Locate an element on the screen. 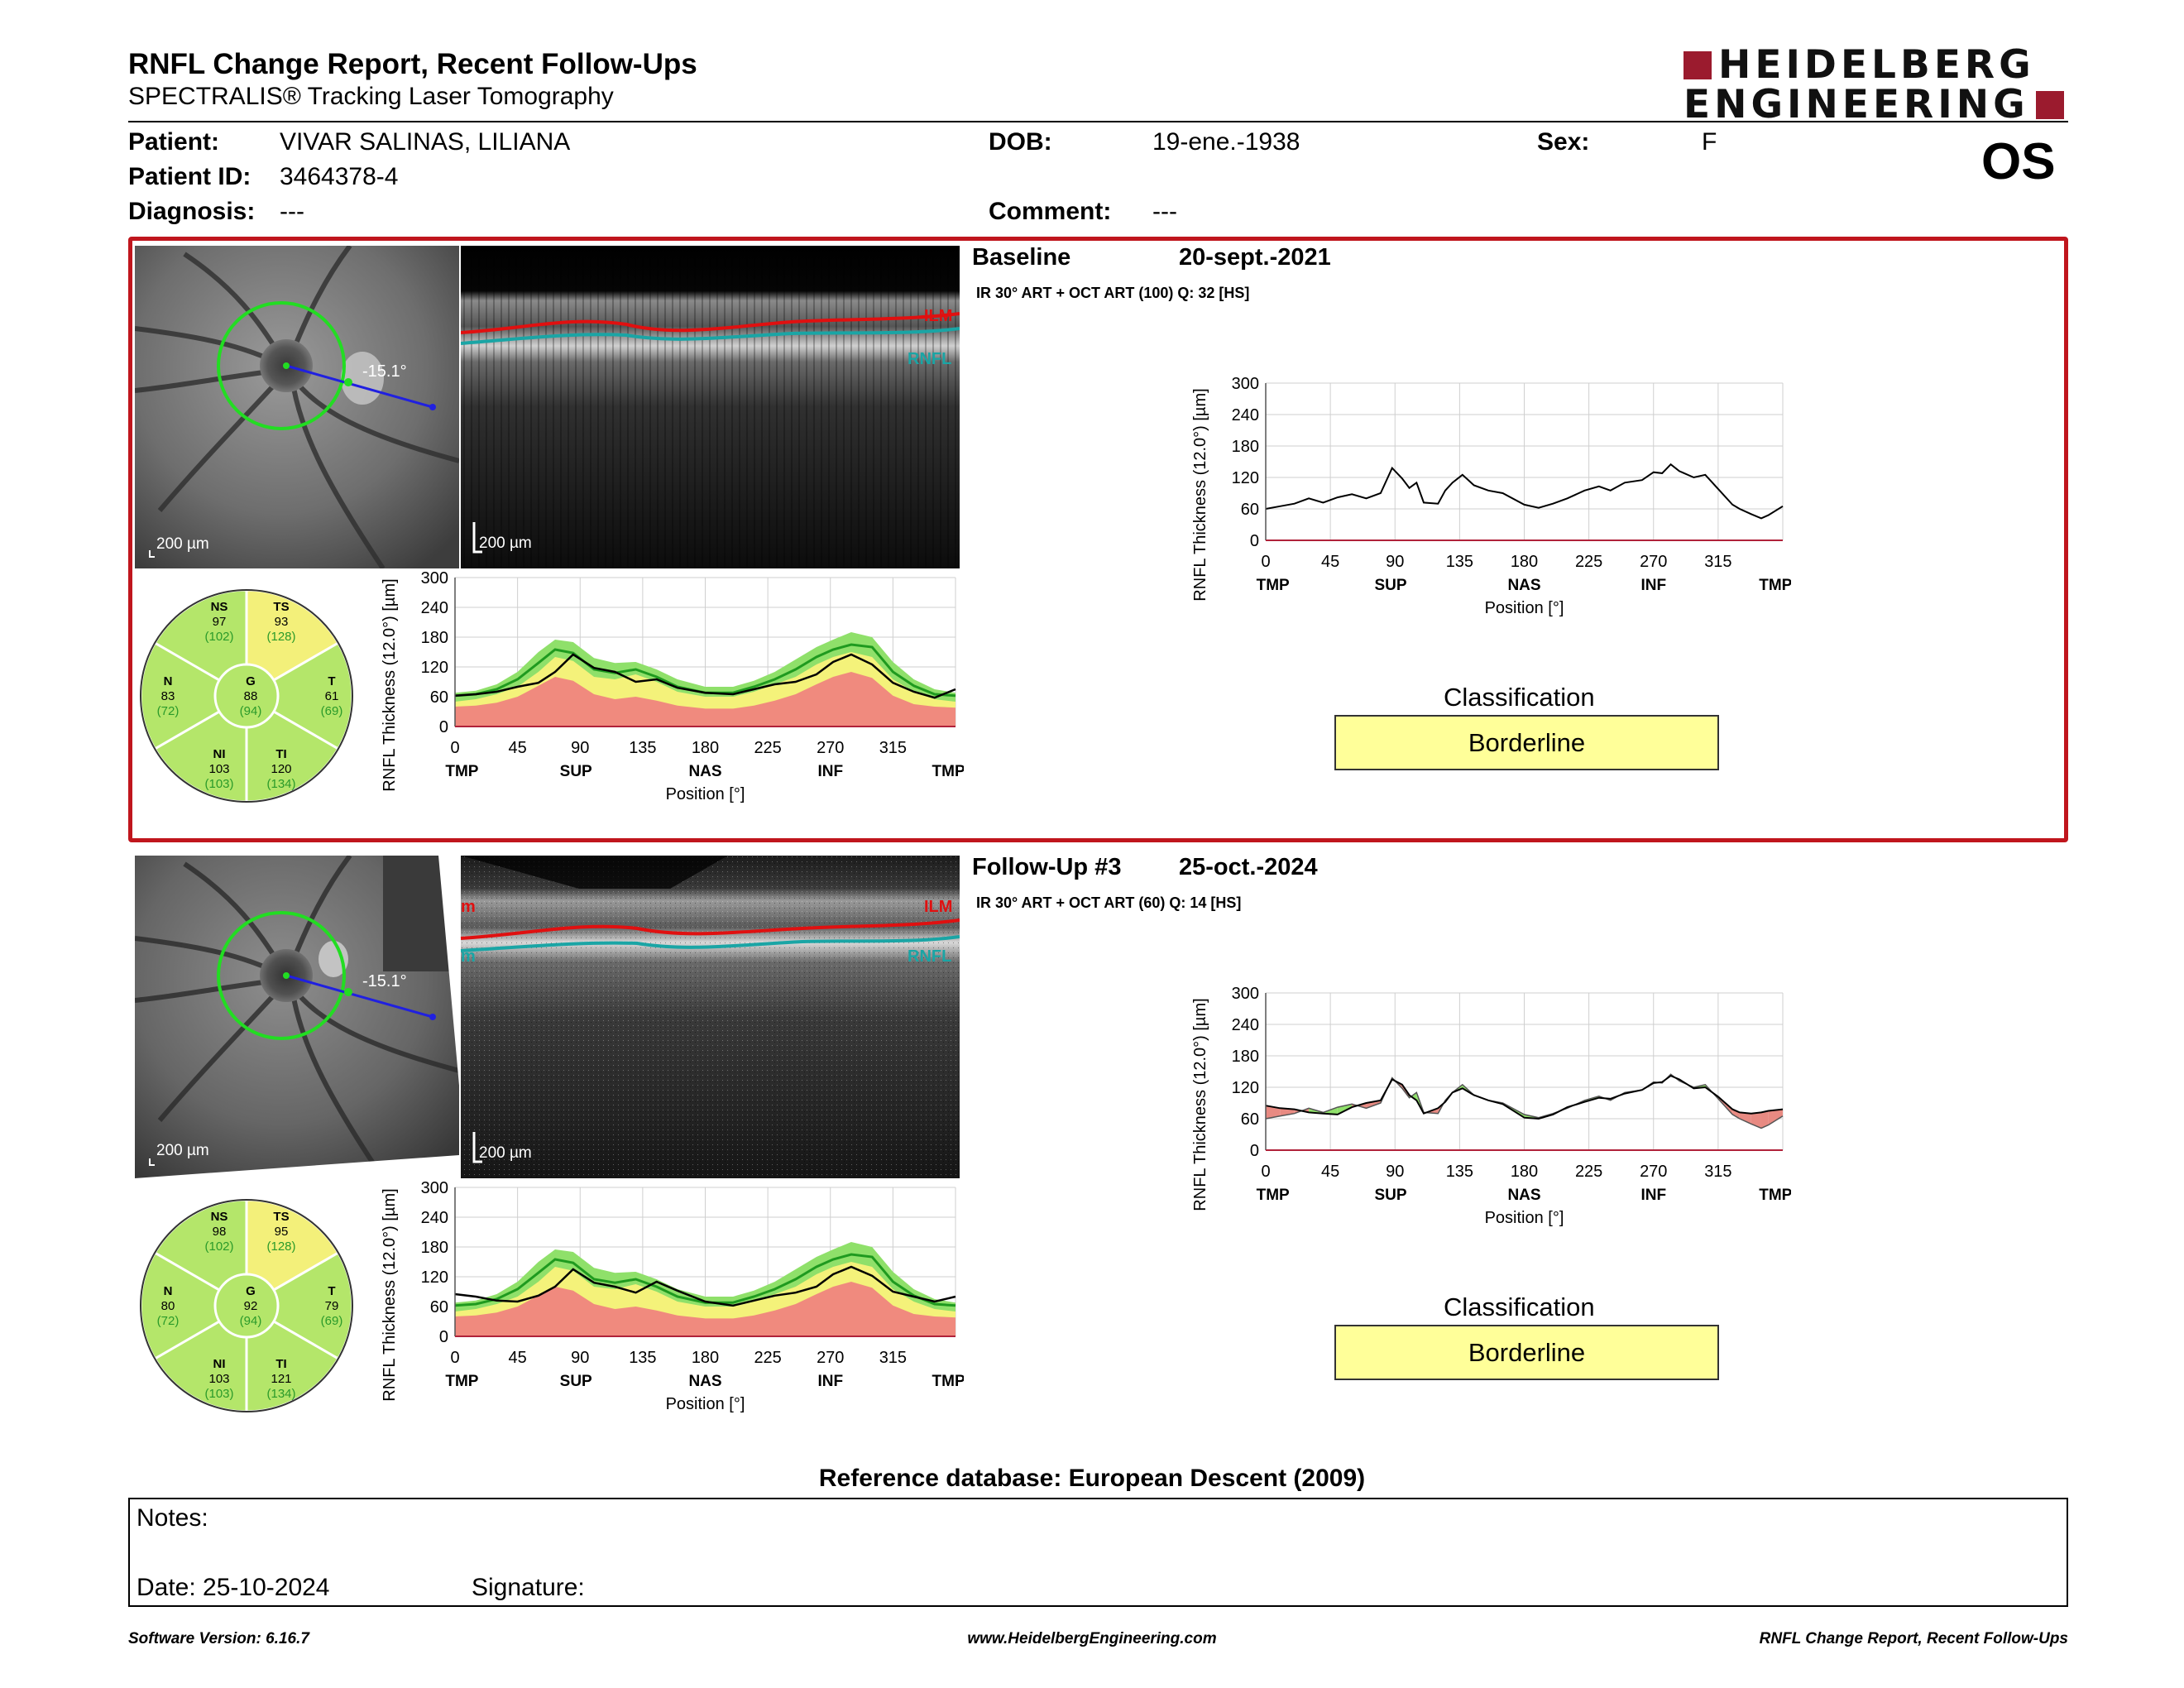 The height and width of the screenshot is (1688, 2184). sector-ni-ref: (103) is located at coordinates (218, 1394).